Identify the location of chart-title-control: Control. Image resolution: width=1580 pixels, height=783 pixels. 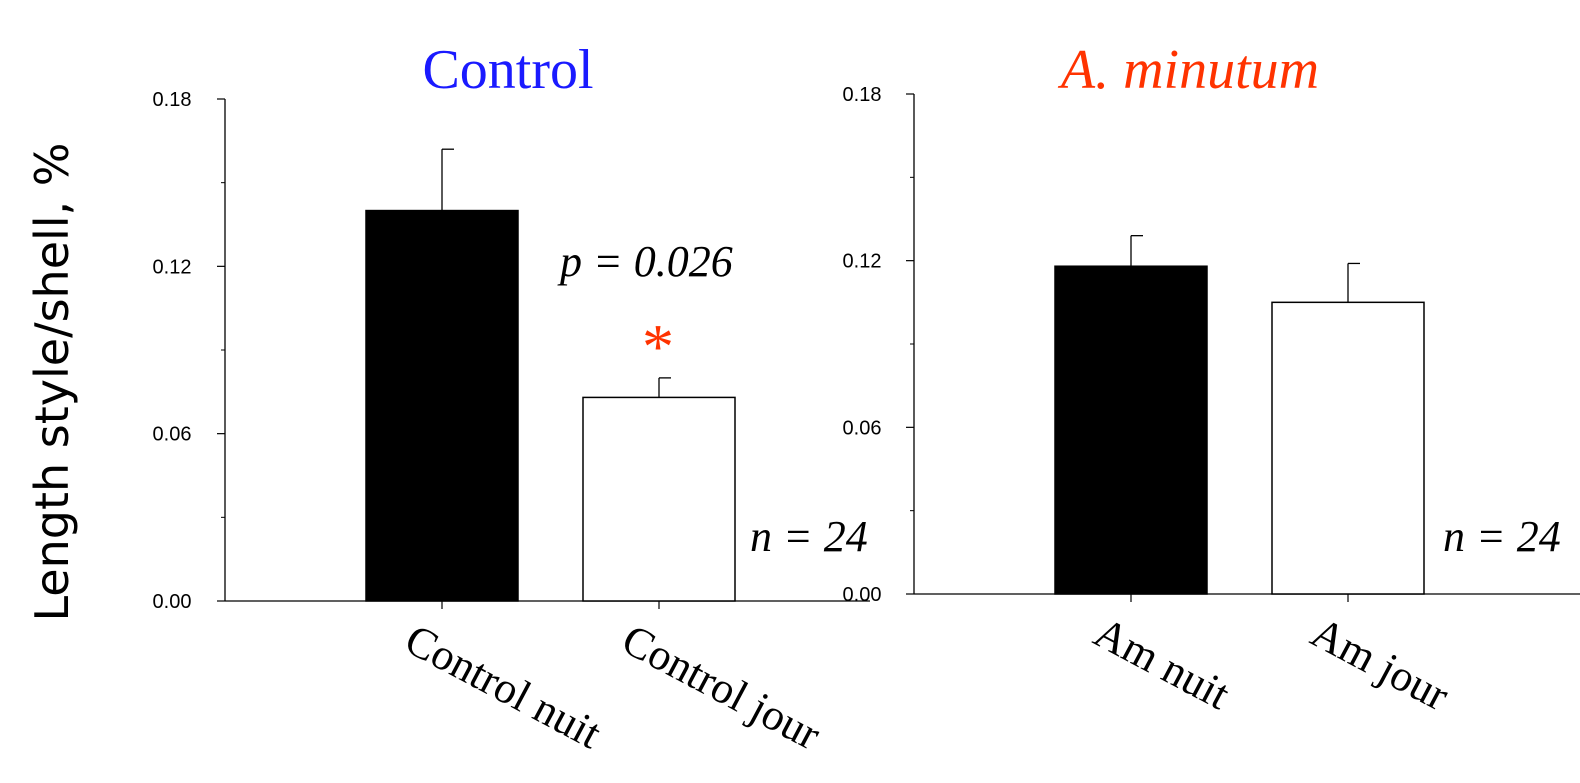
(507, 70).